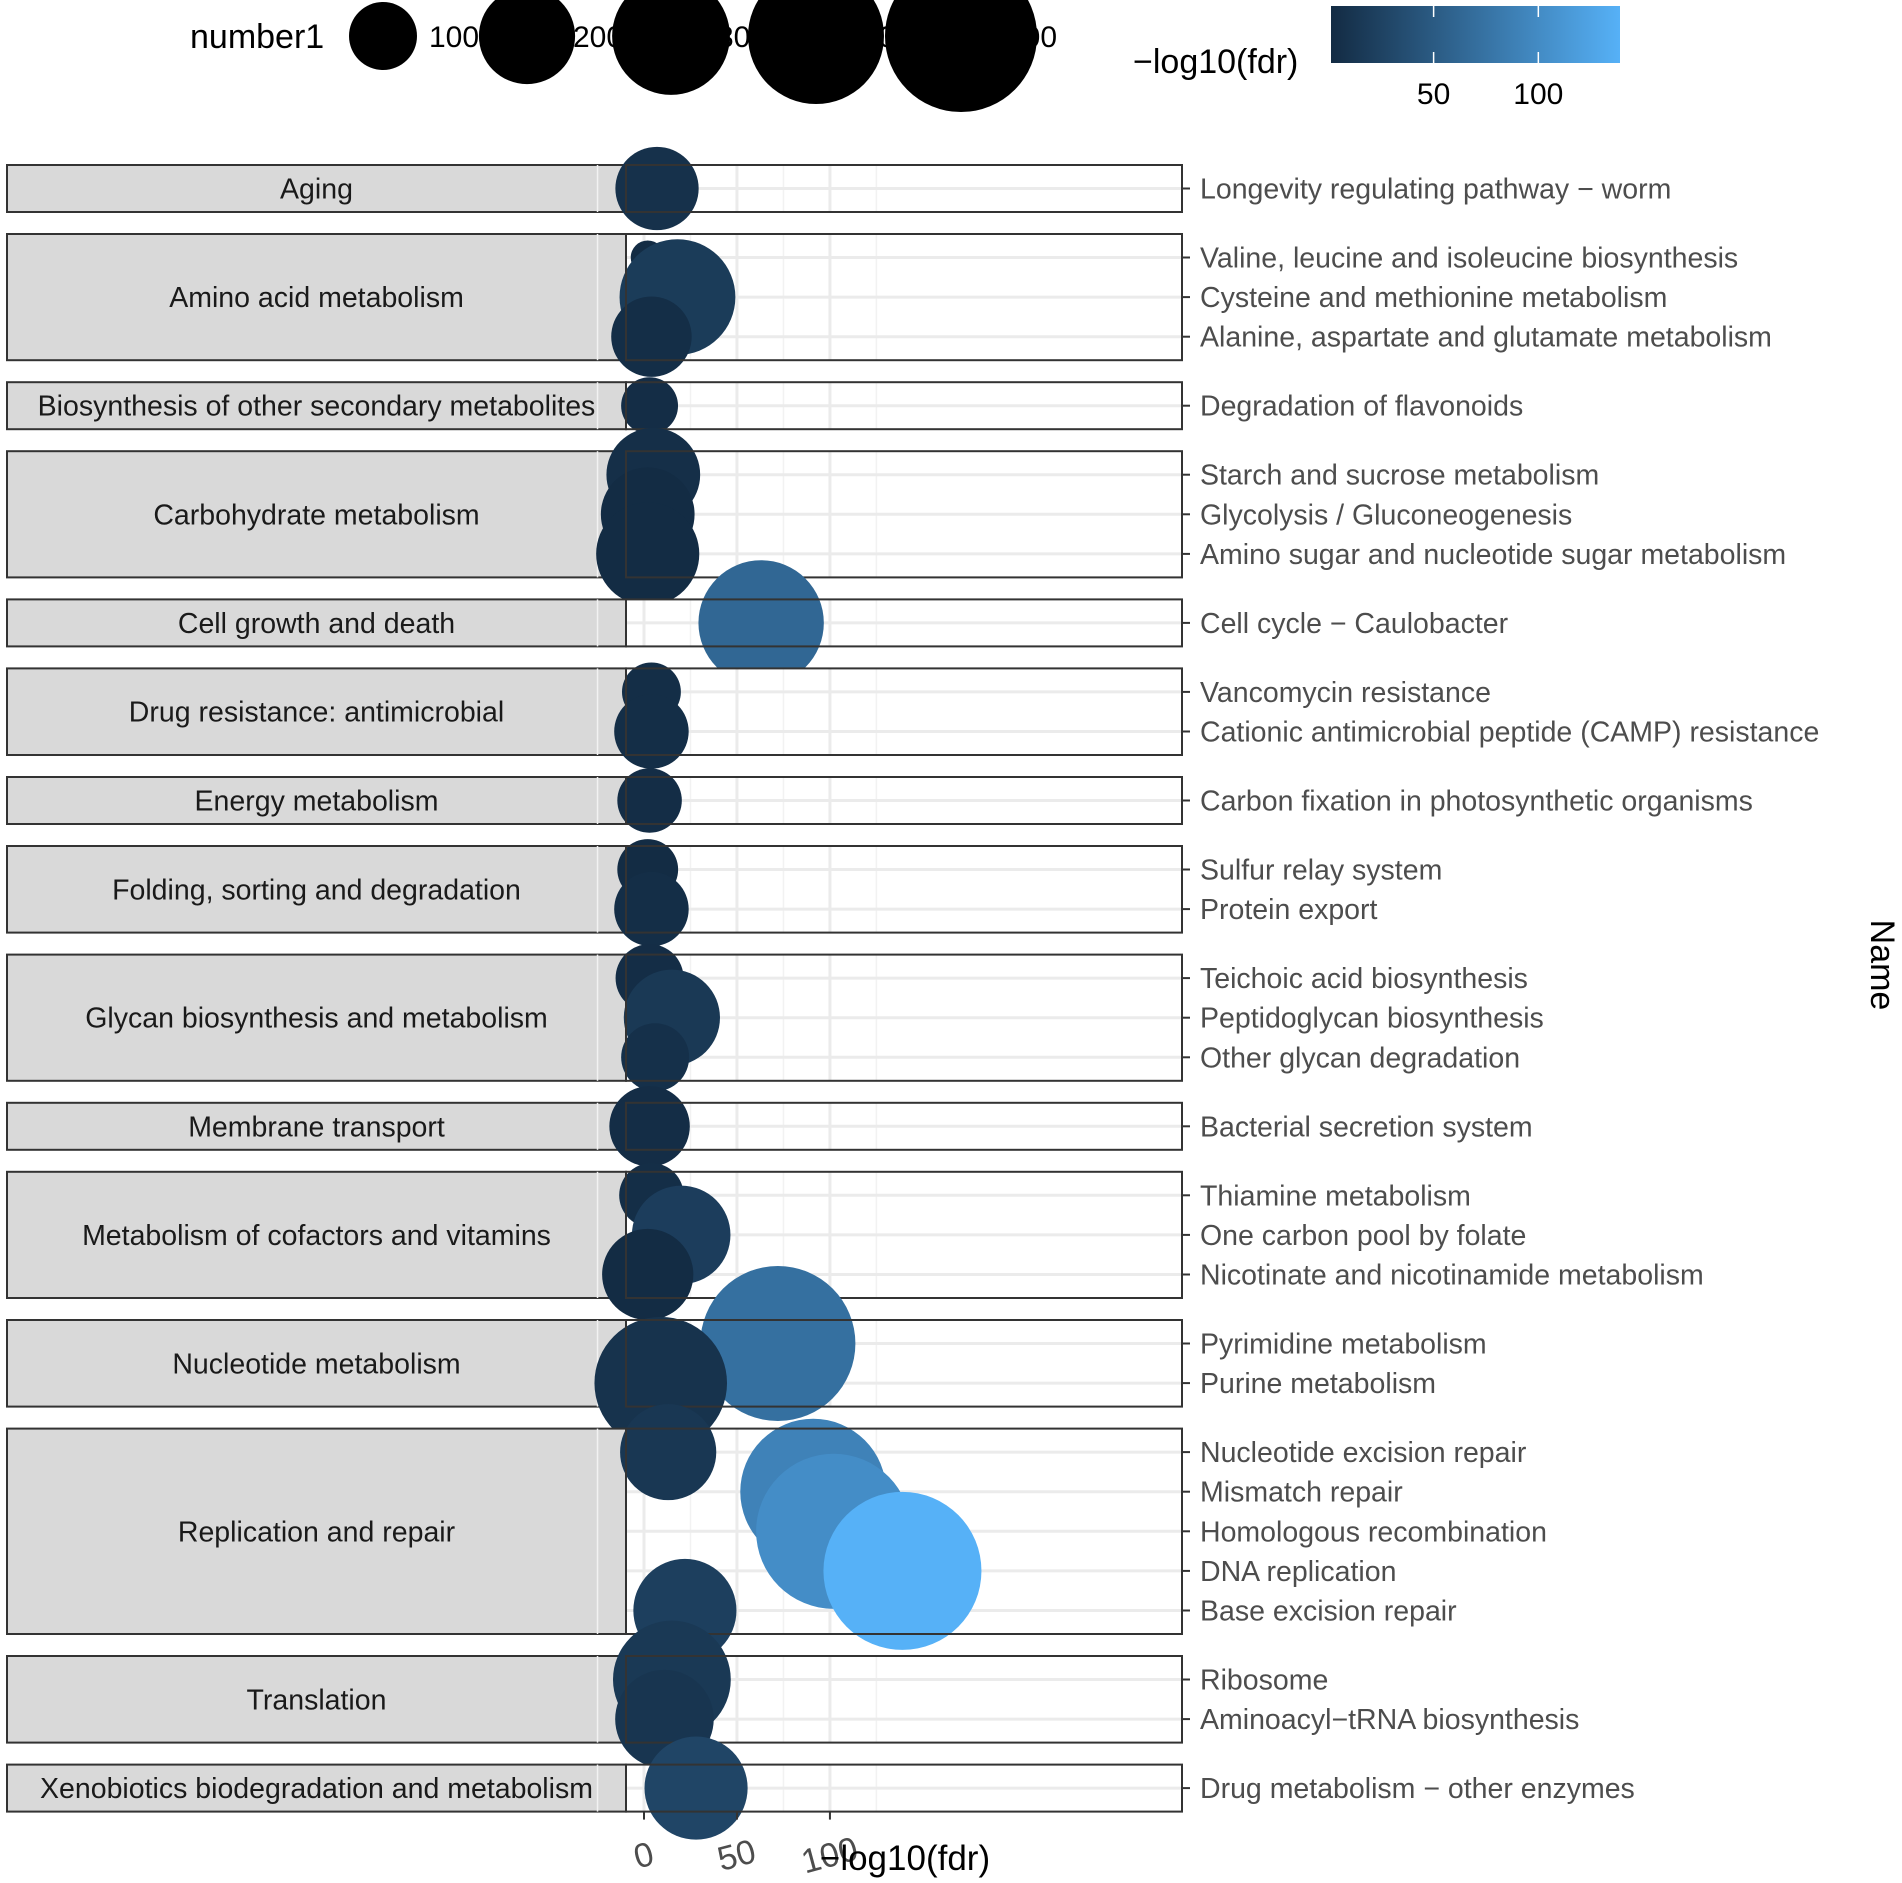 The height and width of the screenshot is (1883, 1902). Describe the element at coordinates (1366, 1127) in the screenshot. I see `pathway-label: Bacterial secretion system` at that location.